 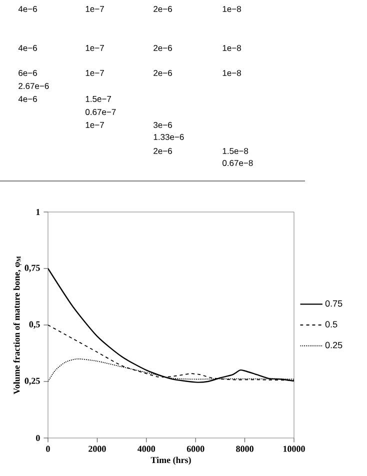 I want to click on text: 3e−6, so click(x=163, y=125).